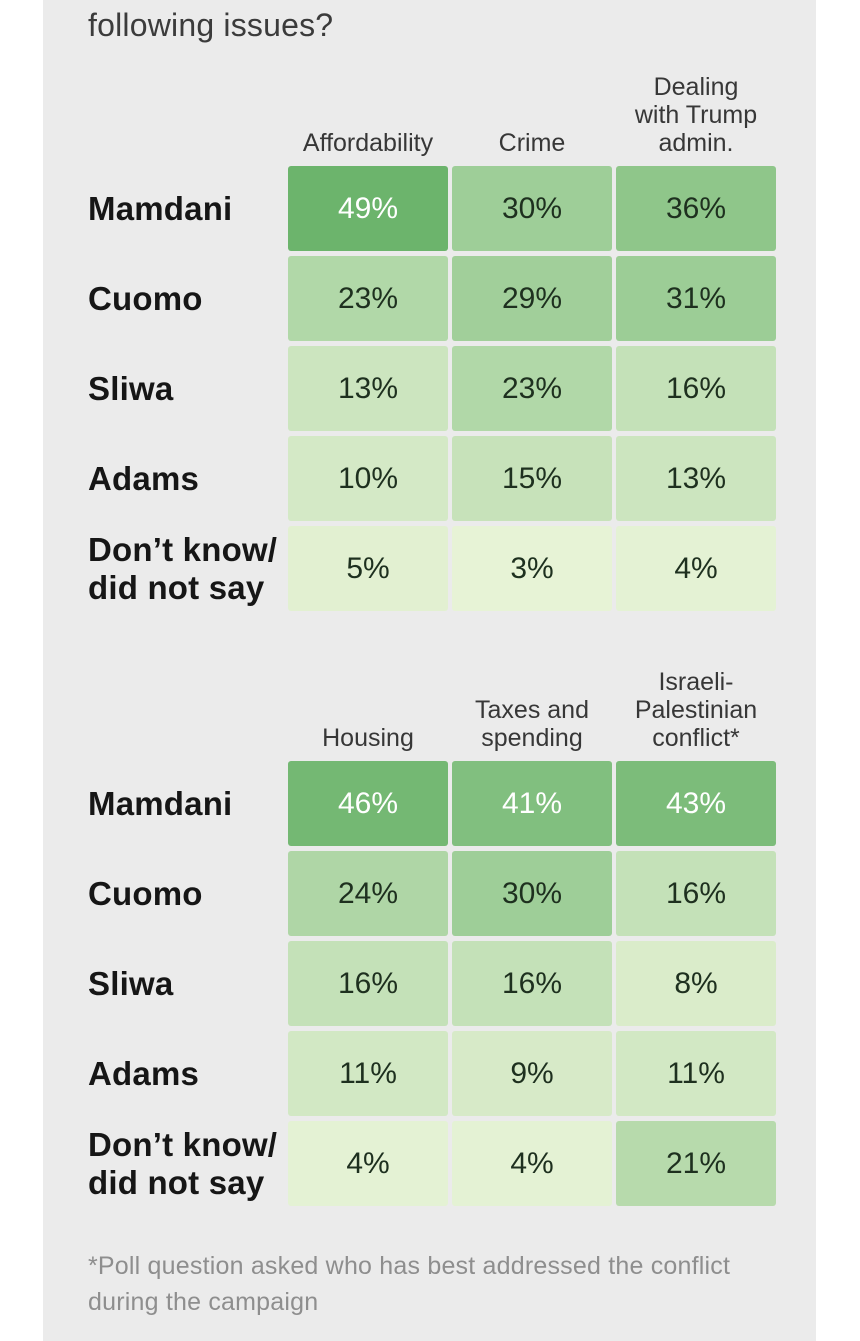  I want to click on column-header: Israeli- Palestinian conflict*, so click(696, 710).